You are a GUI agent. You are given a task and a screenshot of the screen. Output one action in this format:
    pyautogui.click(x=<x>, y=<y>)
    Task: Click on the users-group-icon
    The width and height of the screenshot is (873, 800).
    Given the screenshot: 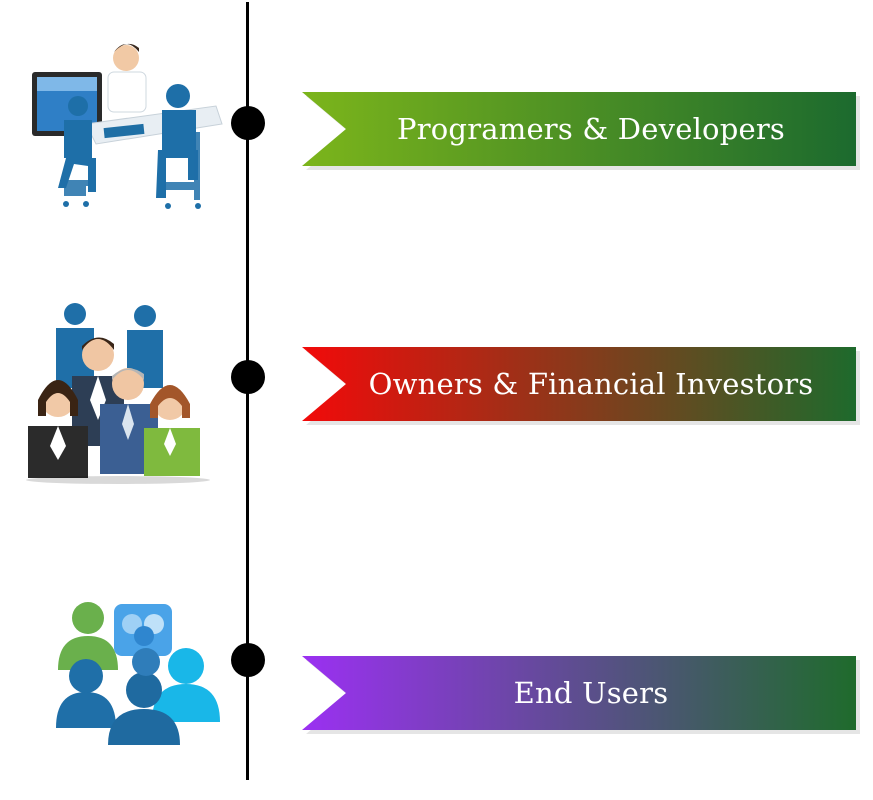 What is the action you would take?
    pyautogui.click(x=138, y=673)
    